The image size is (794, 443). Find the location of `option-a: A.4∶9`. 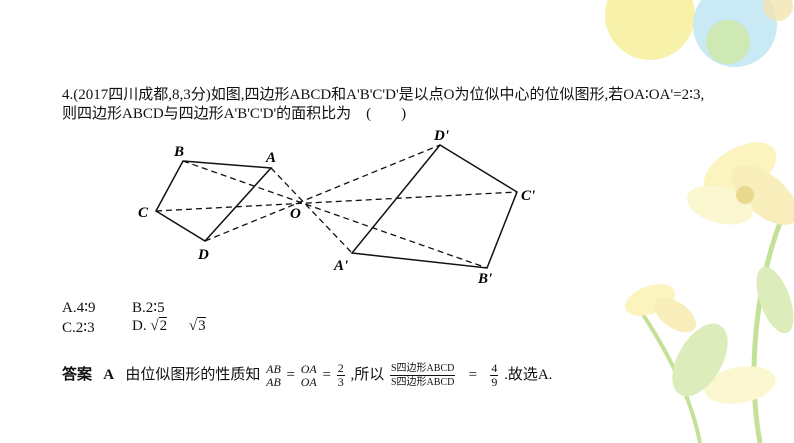

option-a: A.4∶9 is located at coordinates (79, 308).